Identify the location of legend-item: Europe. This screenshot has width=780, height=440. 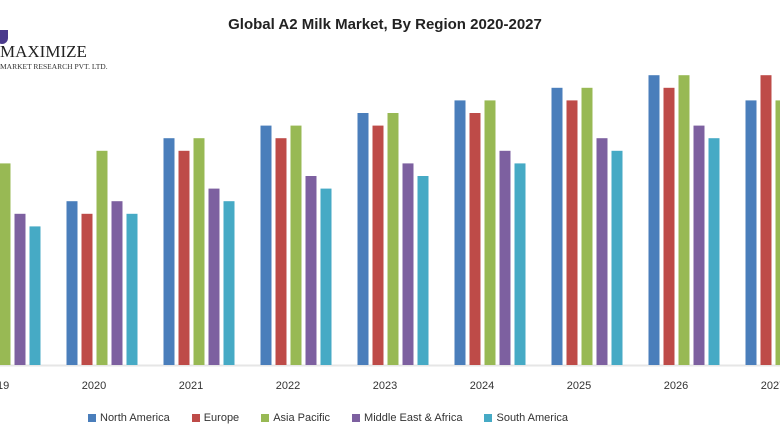
(215, 418).